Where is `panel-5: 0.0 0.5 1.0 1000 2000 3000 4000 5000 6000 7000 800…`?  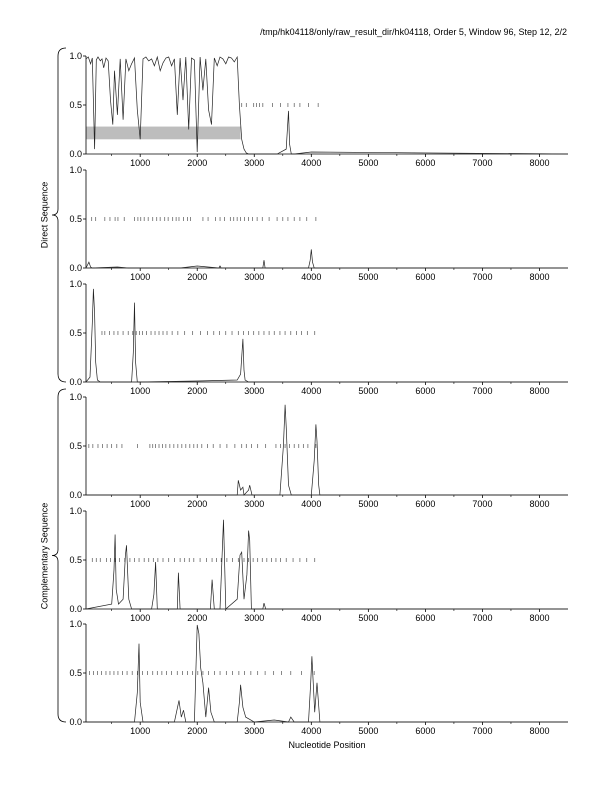
panel-5: 0.0 0.5 1.0 1000 2000 3000 4000 5000 6000 7000 800… is located at coordinates (318, 564).